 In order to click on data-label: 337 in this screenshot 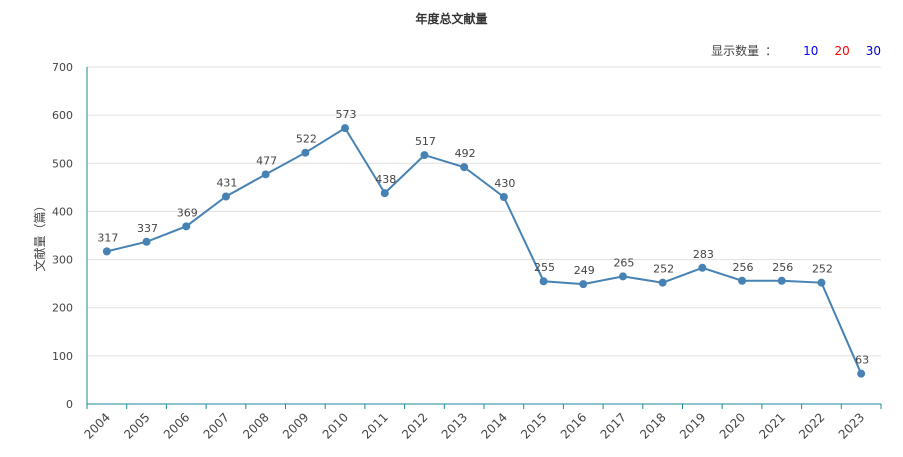, I will do `click(147, 228)`.